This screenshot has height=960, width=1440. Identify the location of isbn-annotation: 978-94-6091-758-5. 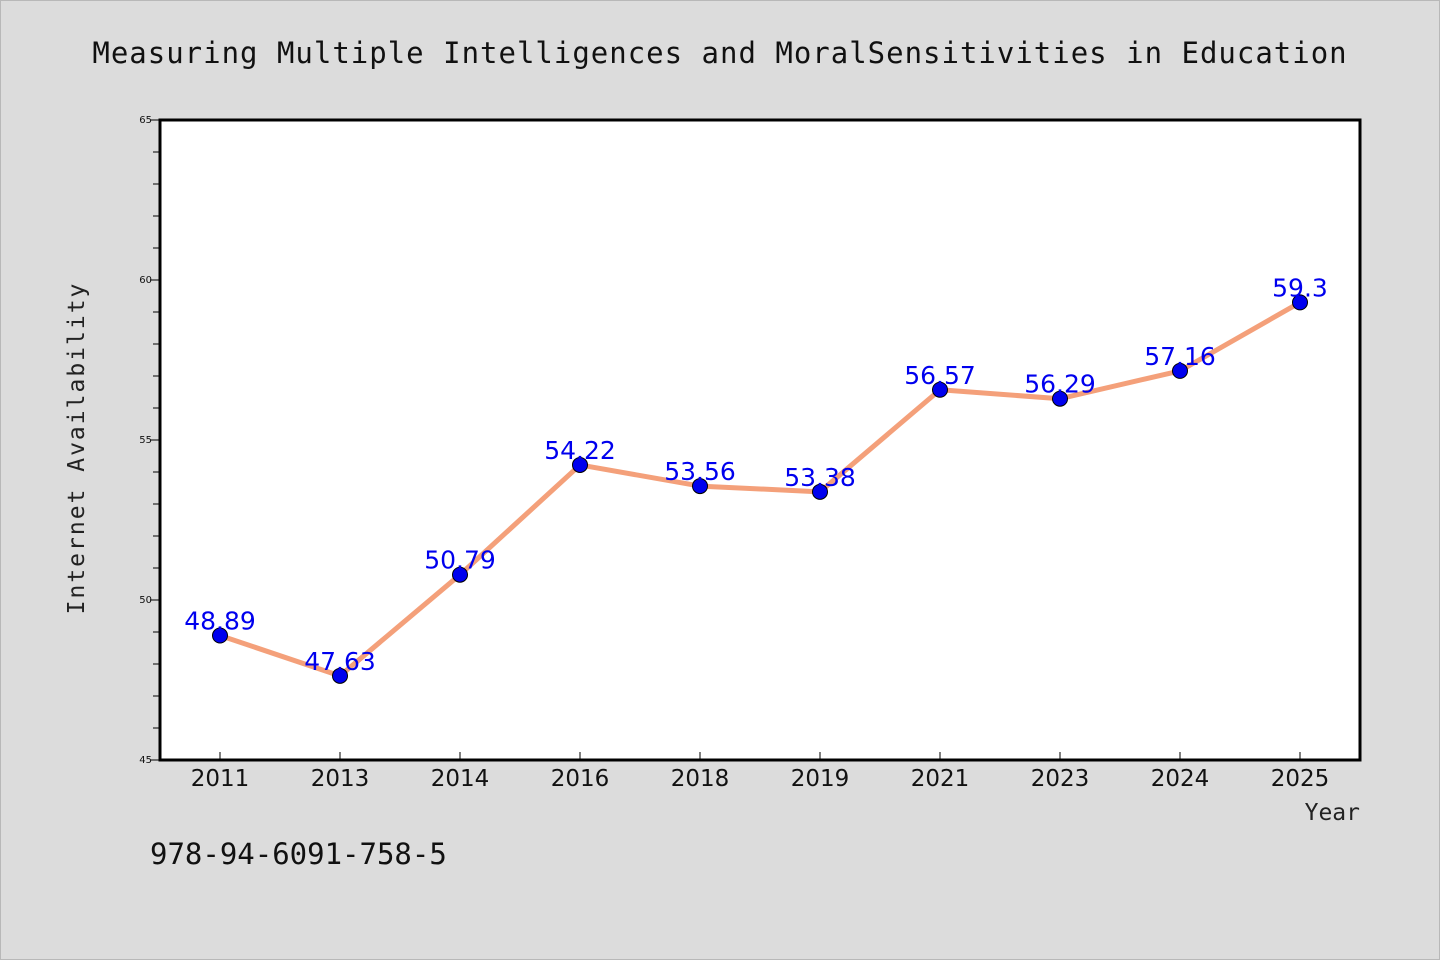
(298, 854).